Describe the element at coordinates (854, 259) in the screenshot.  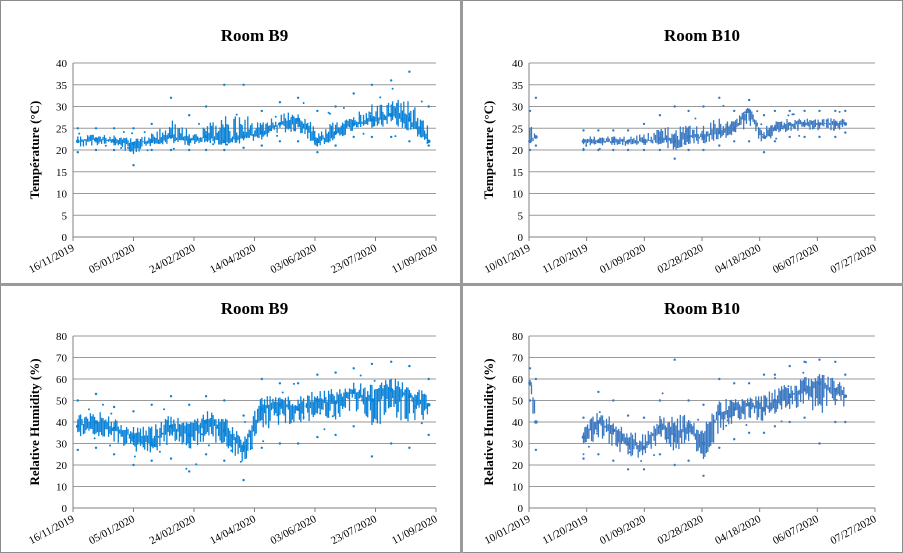
I see `x-tick-label: 07/27/2020` at that location.